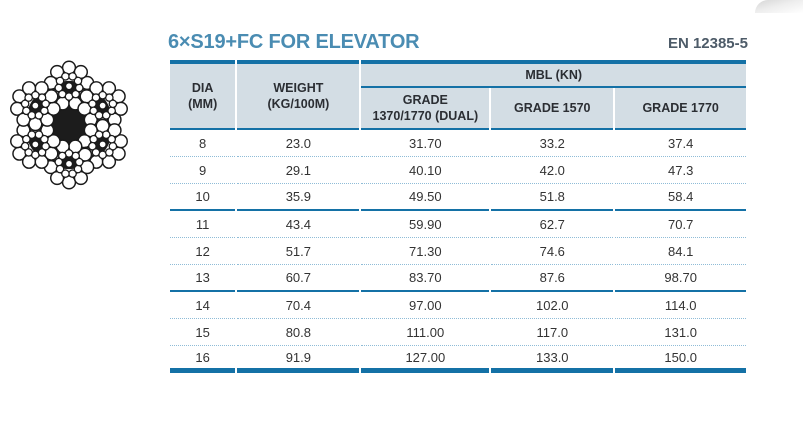 Image resolution: width=803 pixels, height=424 pixels. I want to click on table-cell: 97.00, so click(425, 305).